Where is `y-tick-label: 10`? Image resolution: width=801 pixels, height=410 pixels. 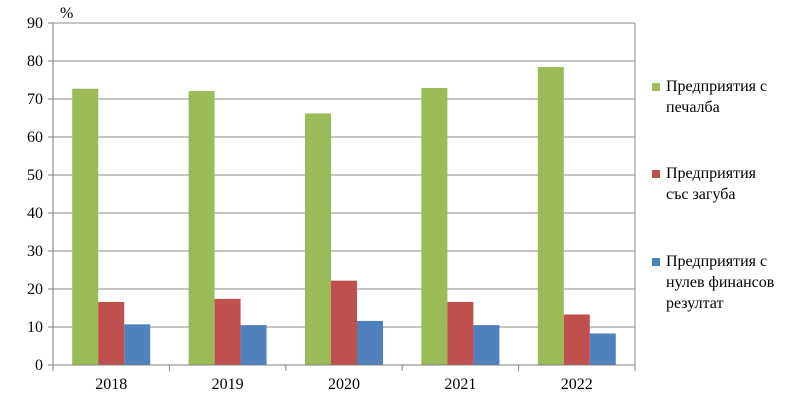
y-tick-label: 10 is located at coordinates (35, 327).